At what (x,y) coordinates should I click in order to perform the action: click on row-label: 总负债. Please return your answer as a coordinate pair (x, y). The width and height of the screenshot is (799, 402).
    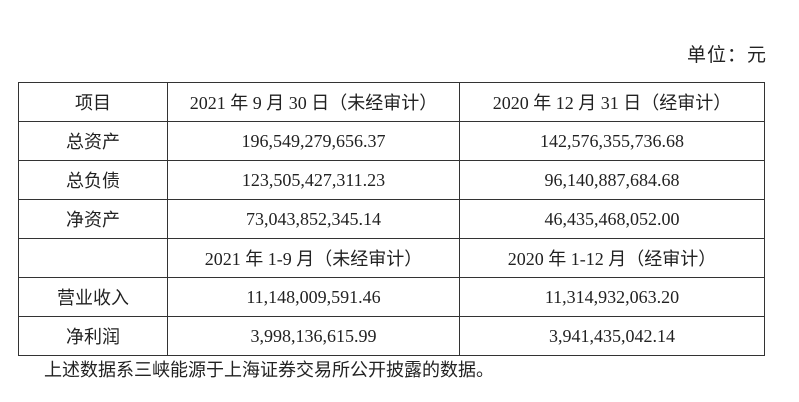
    Looking at the image, I should click on (93, 180).